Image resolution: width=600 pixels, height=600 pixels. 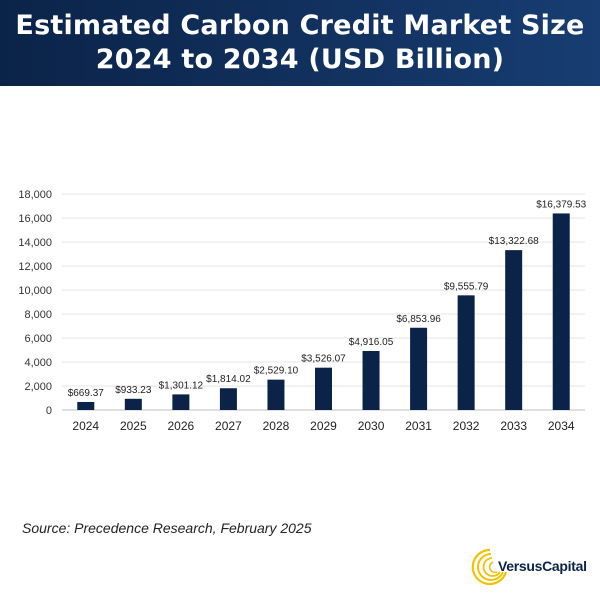 What do you see at coordinates (276, 371) in the screenshot?
I see `data-label: $2,529.10` at bounding box center [276, 371].